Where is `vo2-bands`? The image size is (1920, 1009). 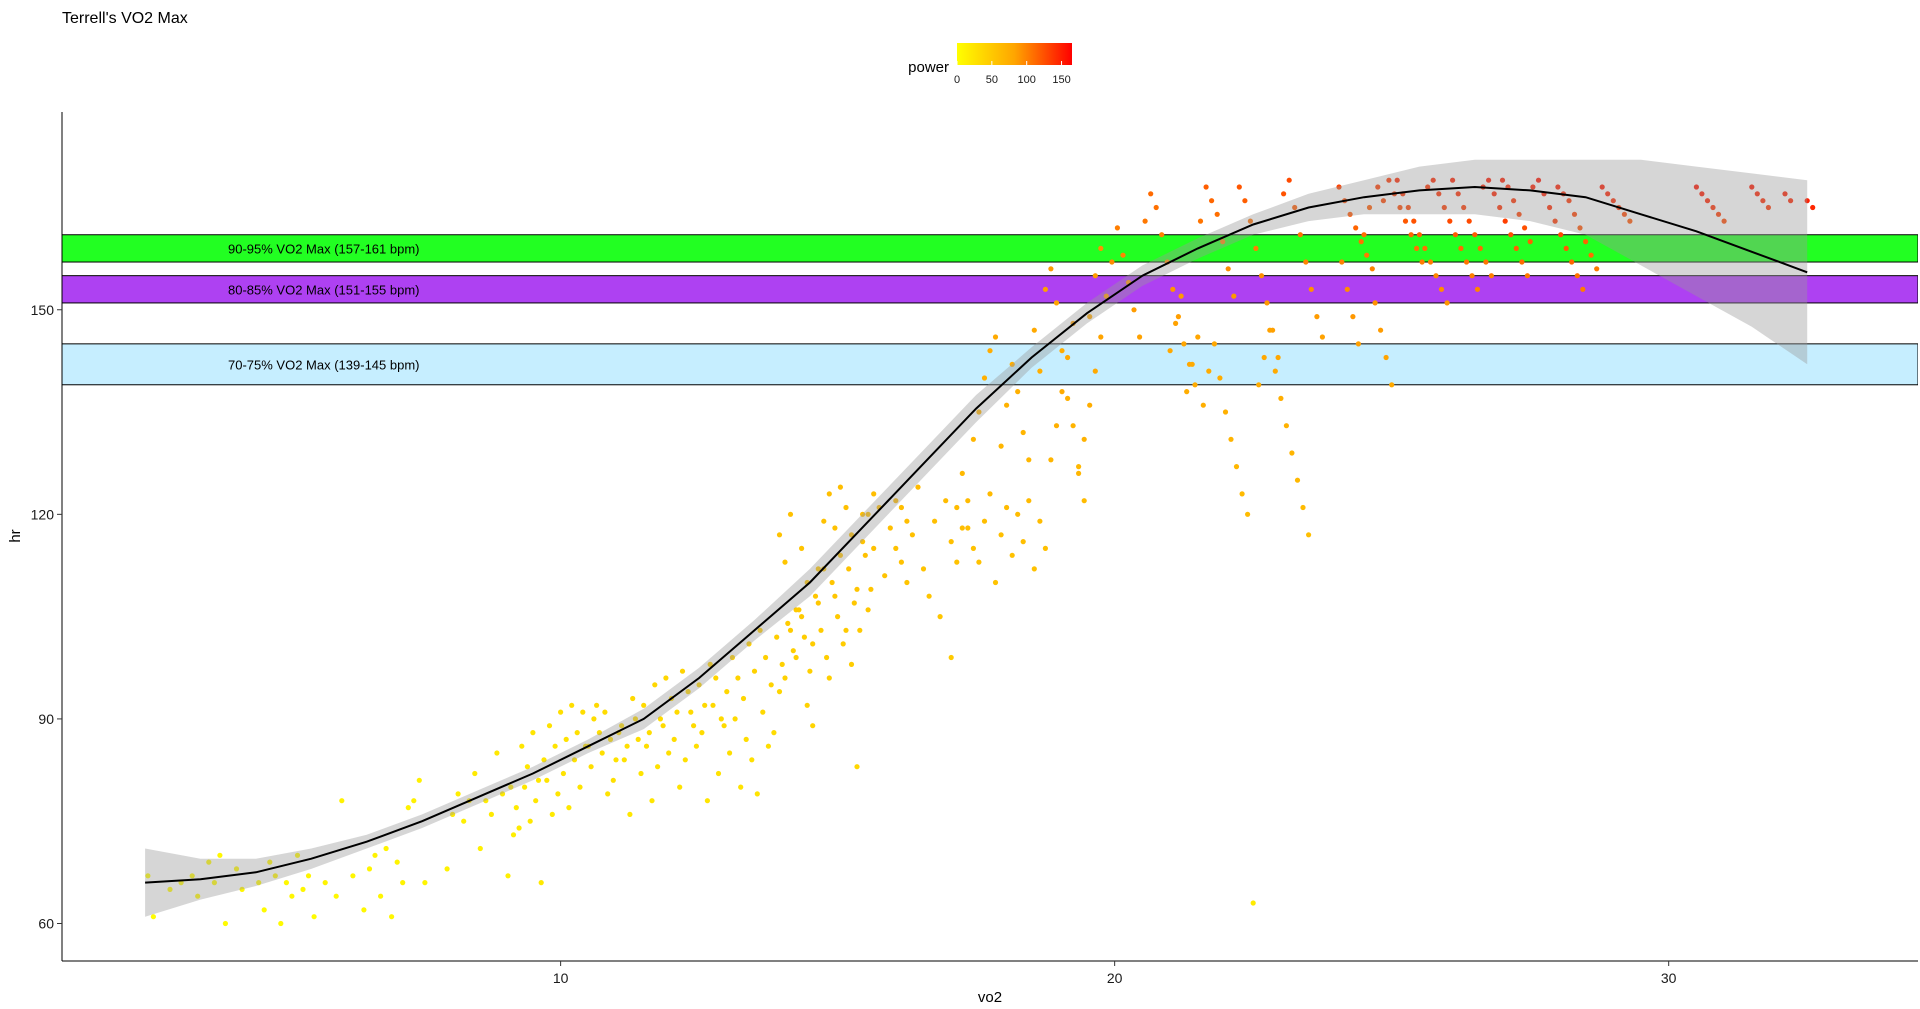 vo2-bands is located at coordinates (990, 310).